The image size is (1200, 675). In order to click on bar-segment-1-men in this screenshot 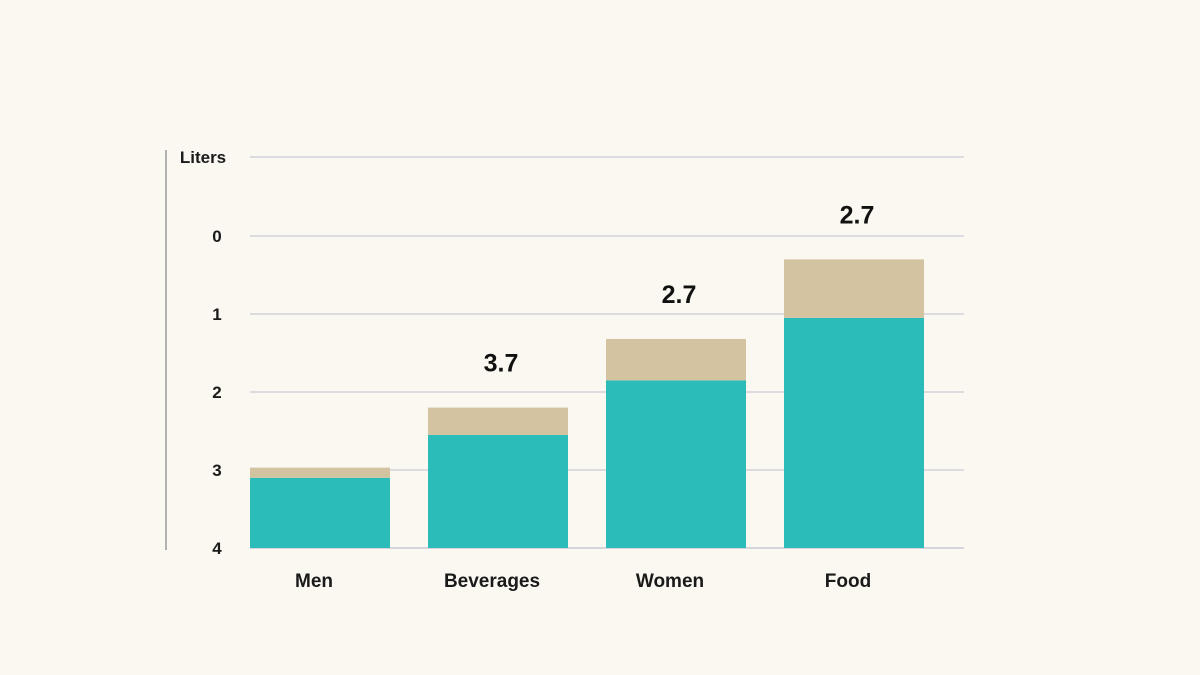, I will do `click(320, 512)`.